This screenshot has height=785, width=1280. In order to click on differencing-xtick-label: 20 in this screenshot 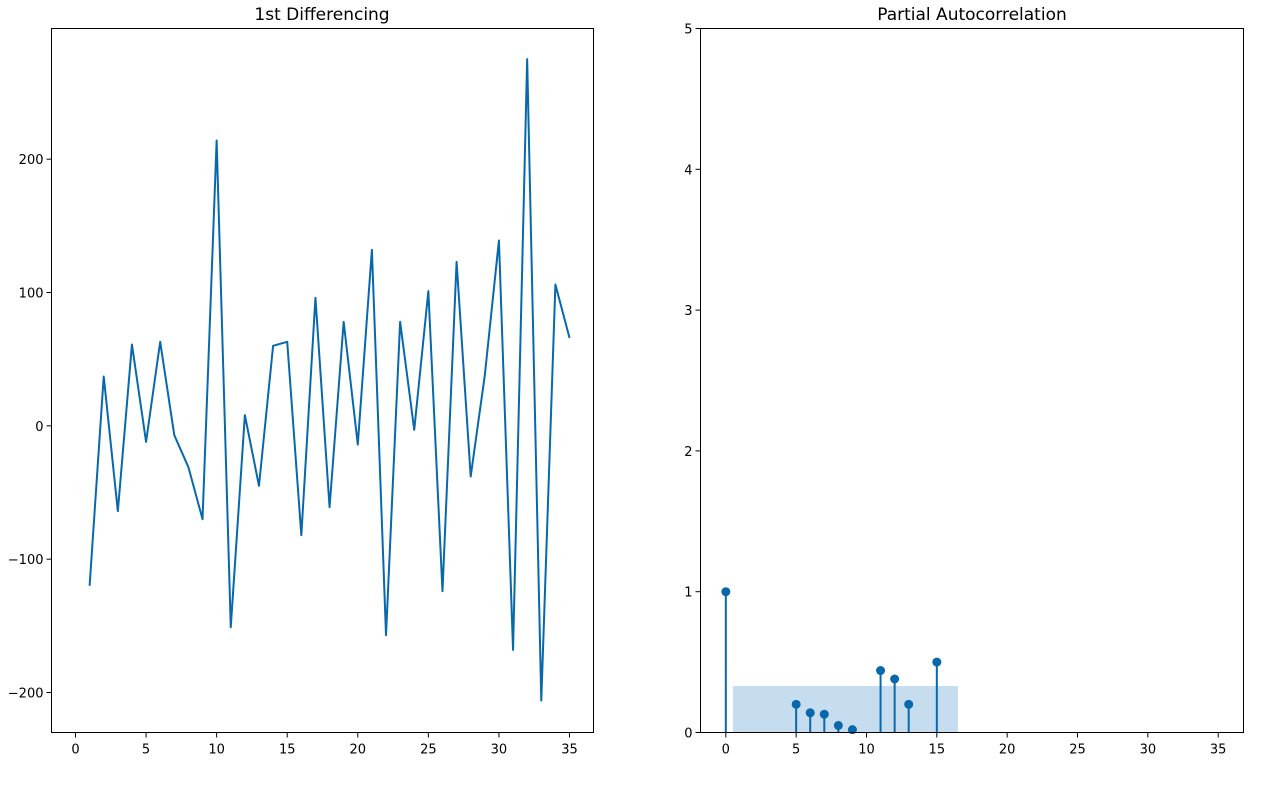, I will do `click(358, 750)`.